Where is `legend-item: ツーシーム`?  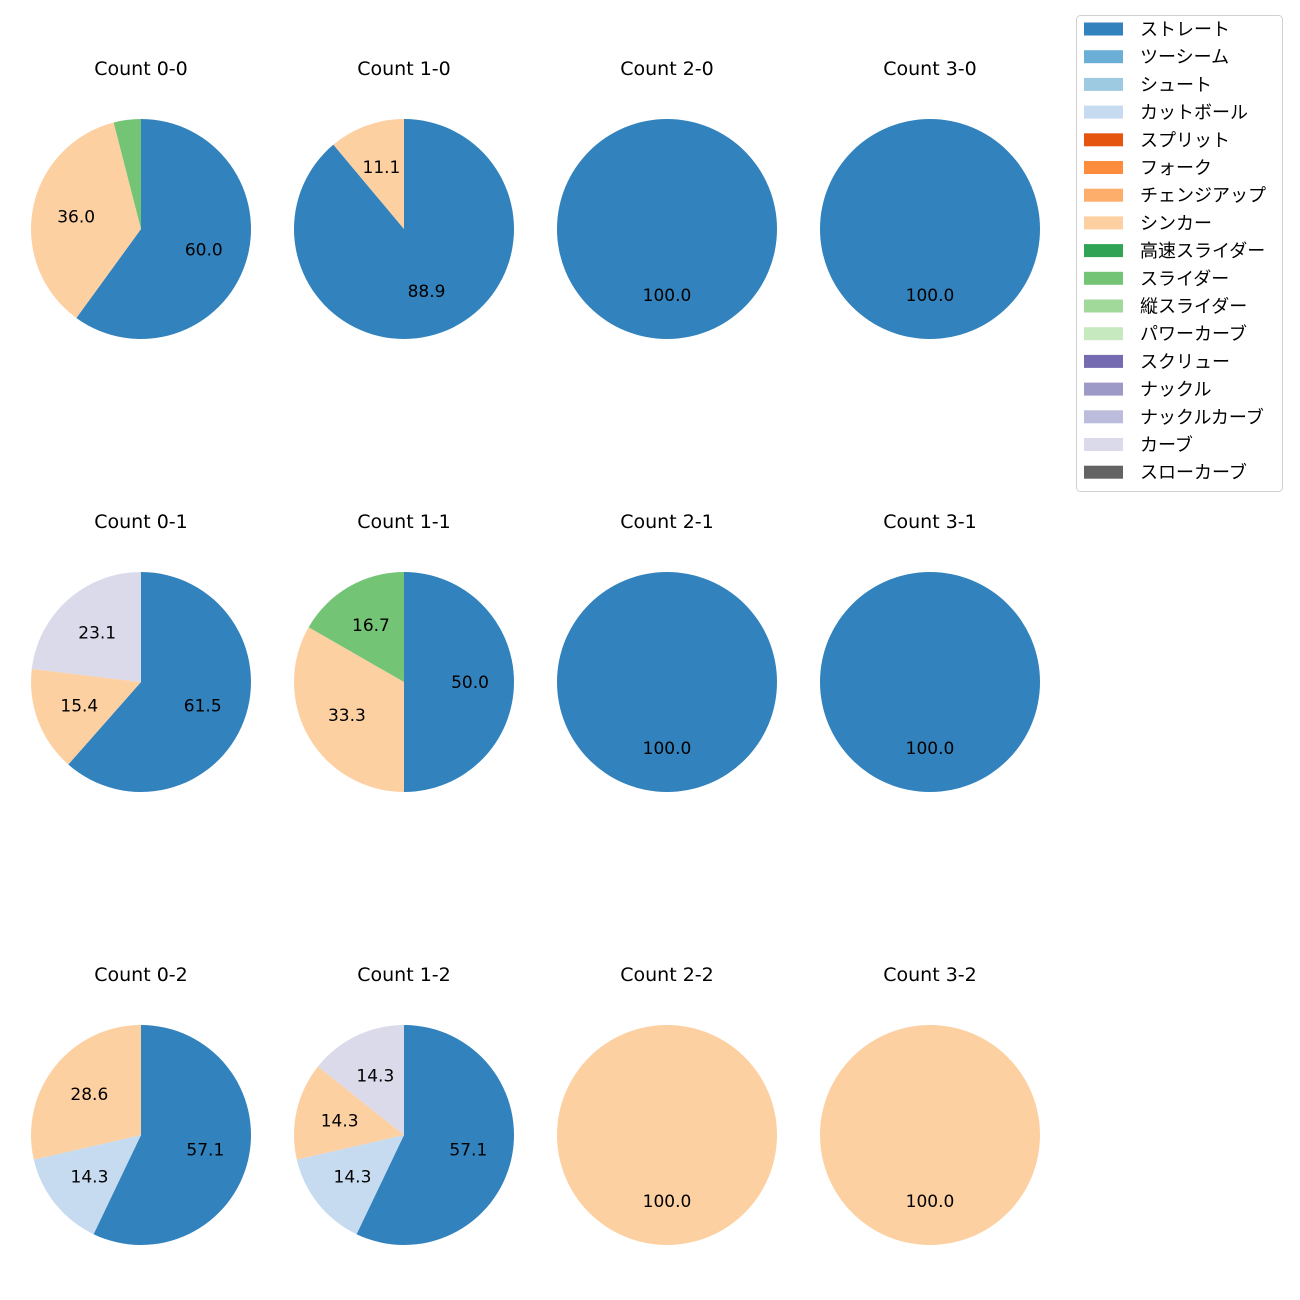 legend-item: ツーシーム is located at coordinates (1156, 57).